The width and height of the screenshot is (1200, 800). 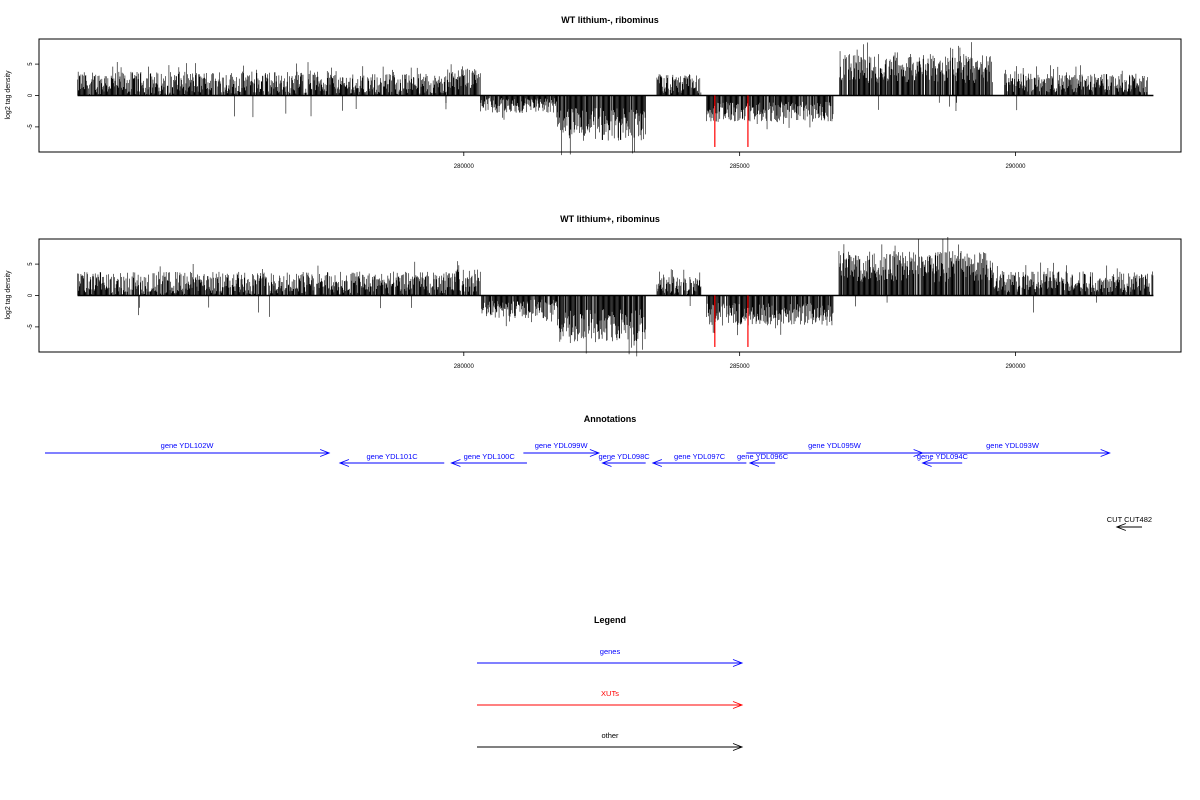 What do you see at coordinates (835, 445) in the screenshot?
I see `feature-label: gene YDL095W` at bounding box center [835, 445].